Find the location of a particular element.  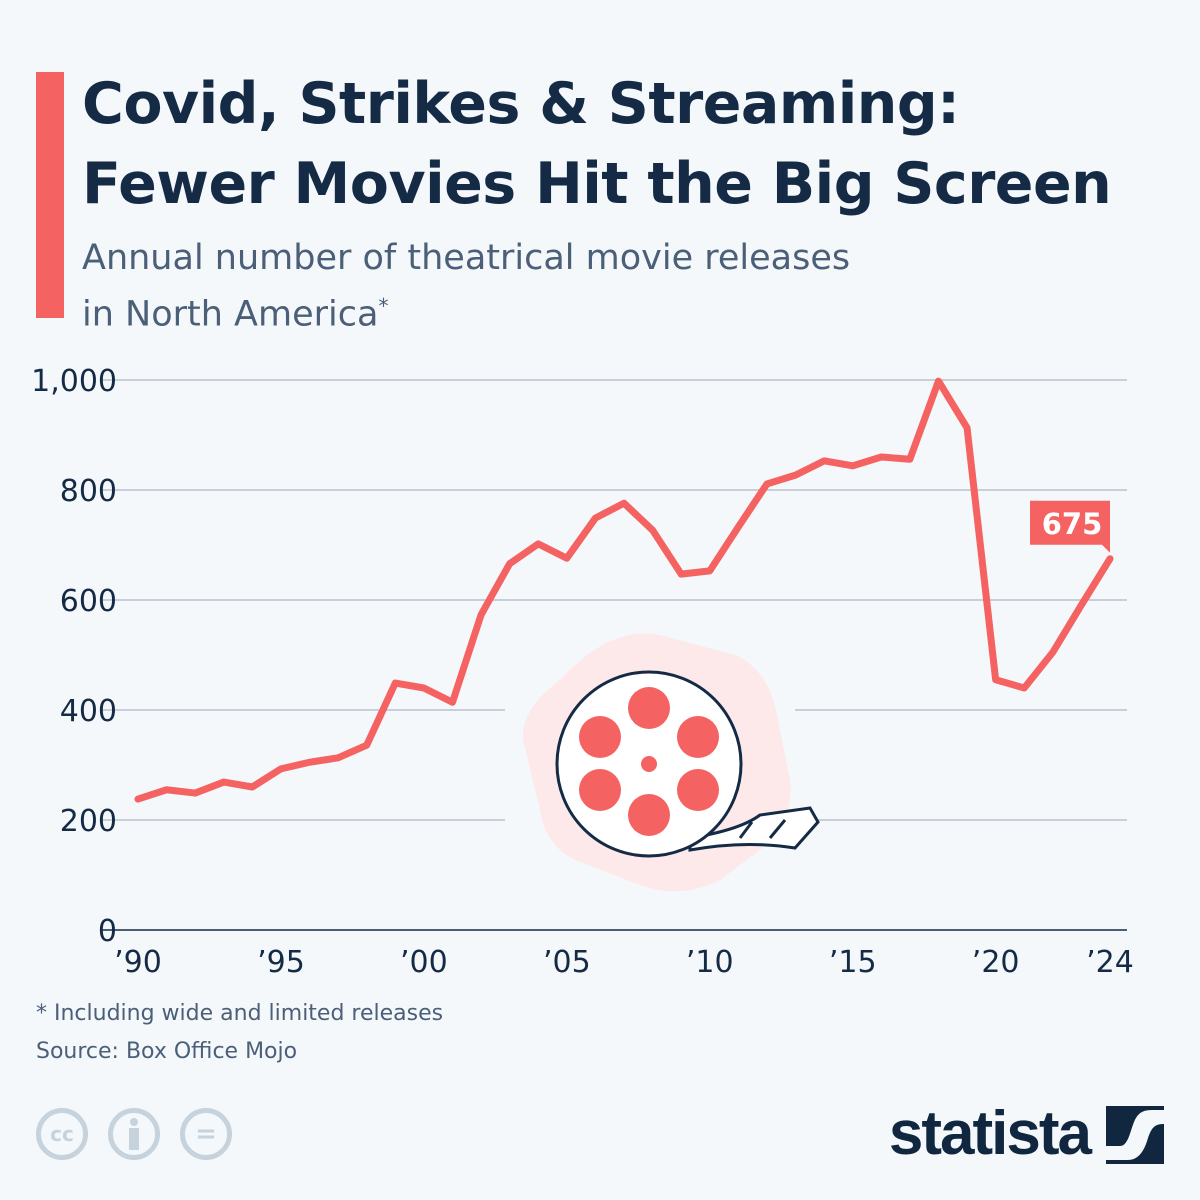

statista-logo-mark-icon is located at coordinates (1135, 1135).